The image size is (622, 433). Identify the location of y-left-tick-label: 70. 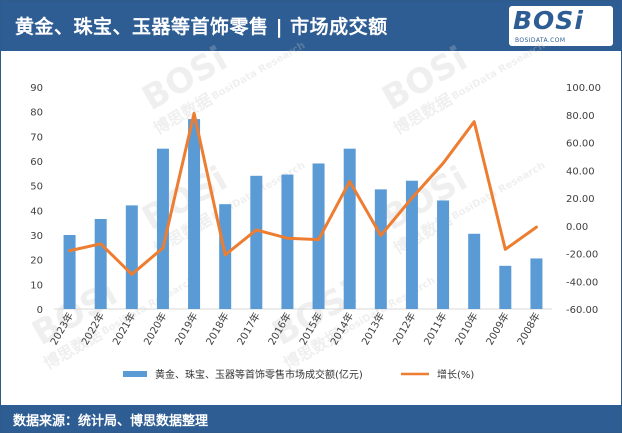
(36, 137).